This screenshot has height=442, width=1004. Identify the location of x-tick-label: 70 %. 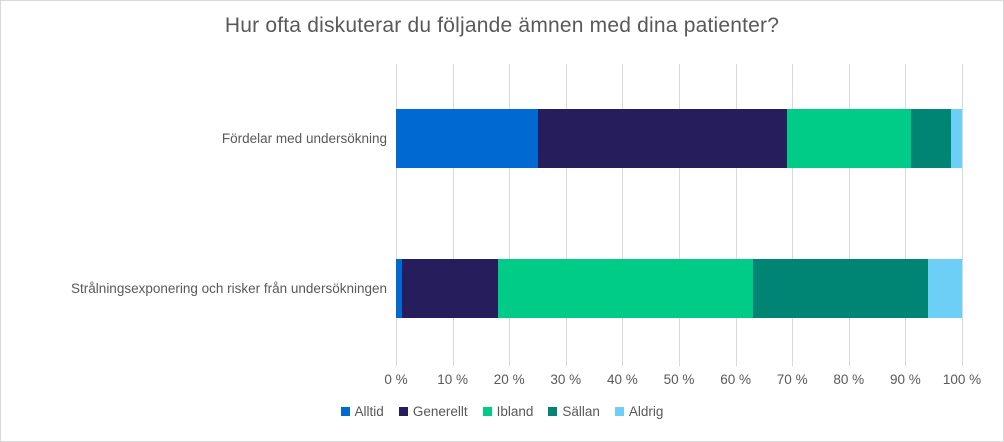
(792, 379).